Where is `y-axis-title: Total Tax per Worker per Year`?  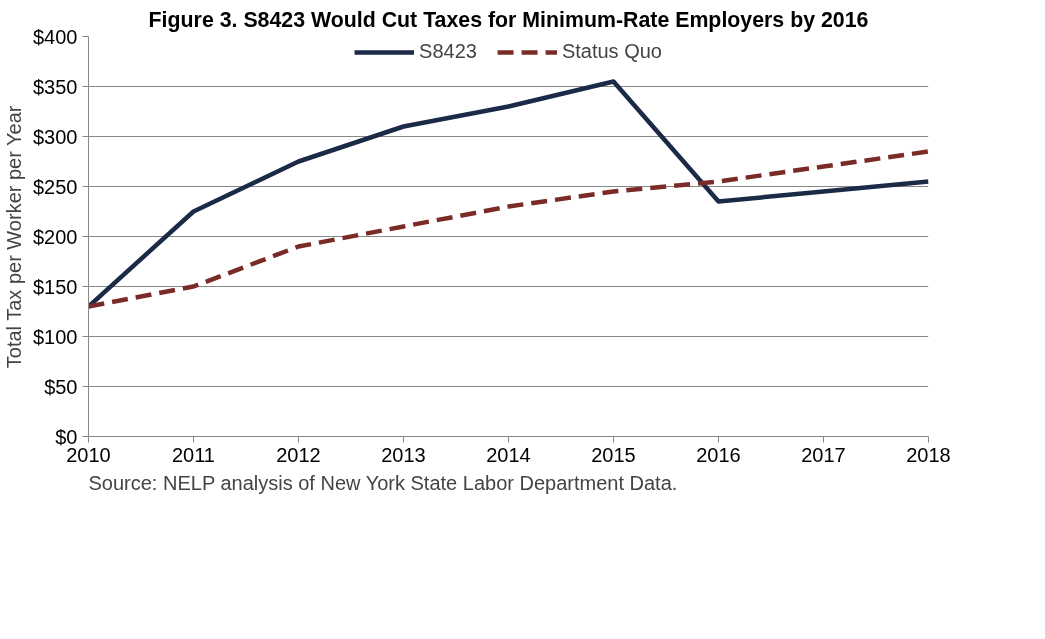 y-axis-title: Total Tax per Worker per Year is located at coordinates (14, 237).